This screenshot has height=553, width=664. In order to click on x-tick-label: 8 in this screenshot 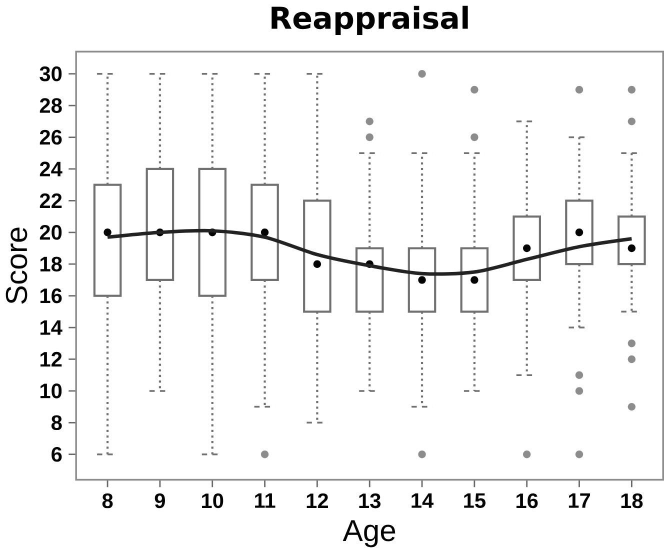, I will do `click(107, 500)`.